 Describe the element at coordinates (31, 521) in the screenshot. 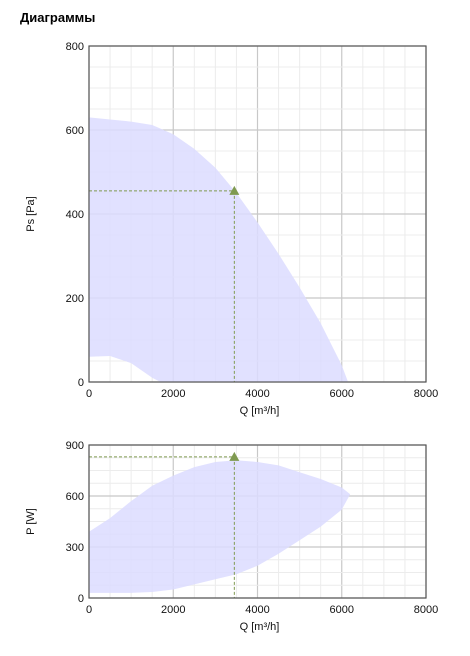

I see `y-axis-title: P [W]` at that location.